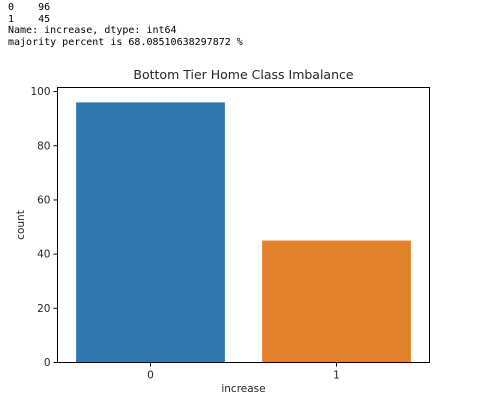 The width and height of the screenshot is (482, 406). What do you see at coordinates (243, 74) in the screenshot?
I see `chart-title: Bottom Tier Home Class Imbalance` at bounding box center [243, 74].